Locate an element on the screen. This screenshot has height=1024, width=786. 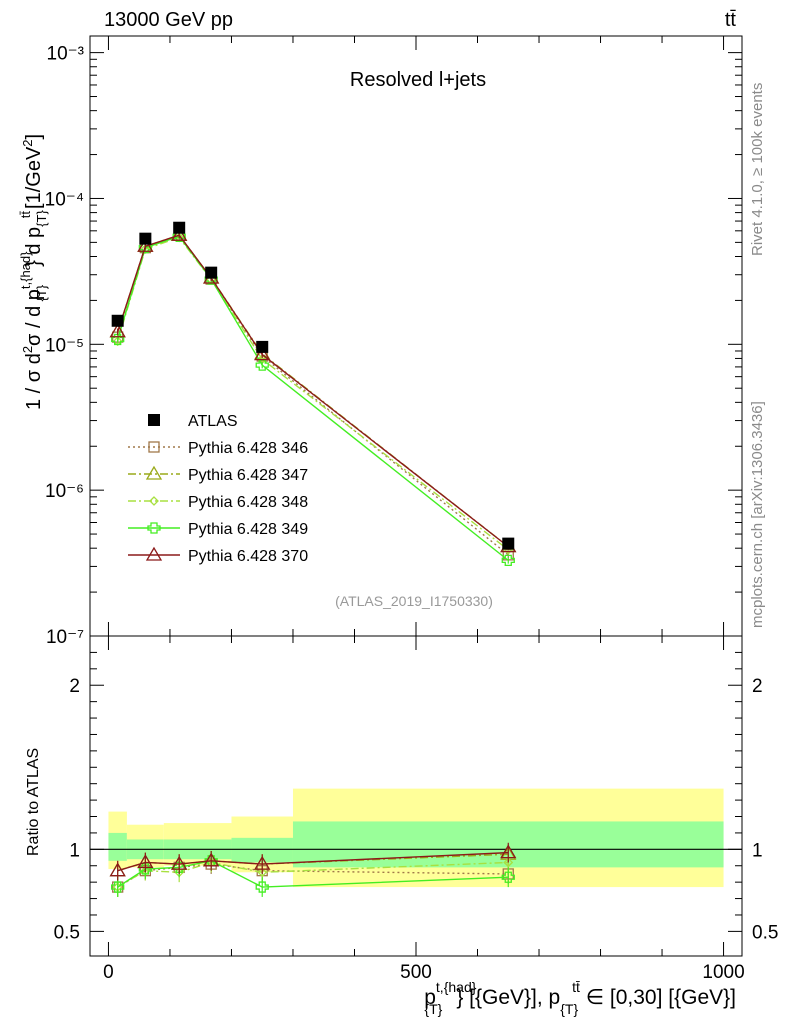
ratio-series is located at coordinates (313, 869).